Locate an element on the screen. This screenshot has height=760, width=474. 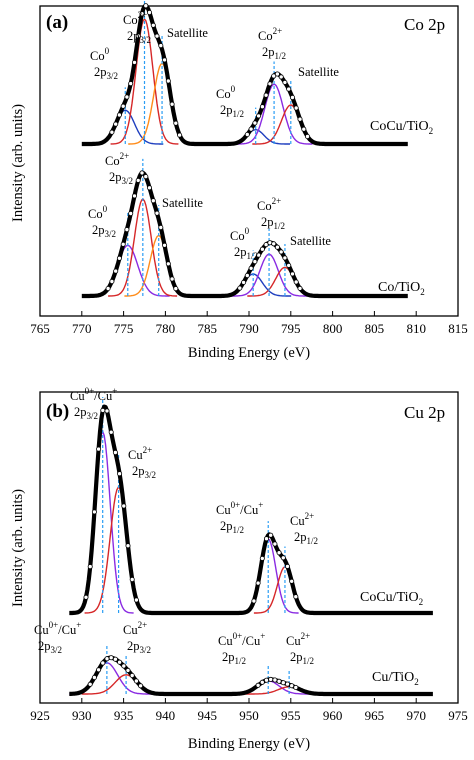
annotation-co2-2p12: Co2+ is located at coordinates (269, 204).